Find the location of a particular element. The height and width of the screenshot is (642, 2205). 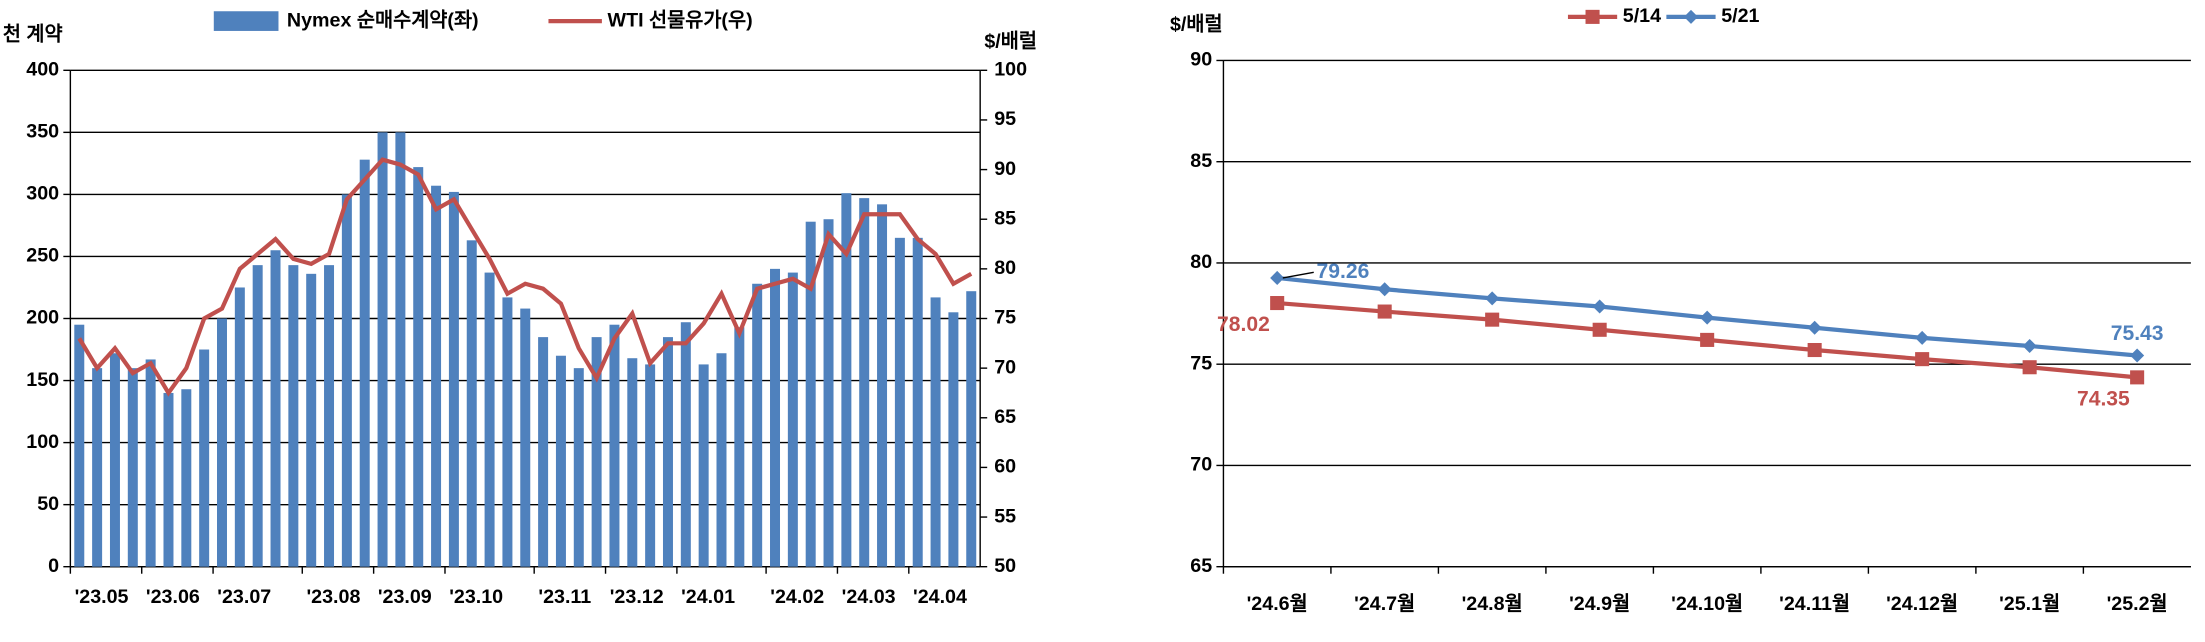

y2-tick-label: 55 is located at coordinates (1005, 516).